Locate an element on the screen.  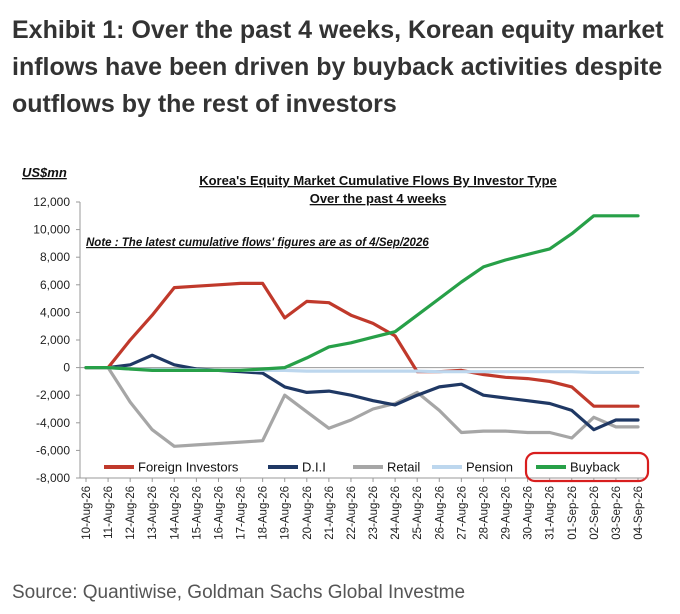
legend-highlight-box is located at coordinates (587, 467).